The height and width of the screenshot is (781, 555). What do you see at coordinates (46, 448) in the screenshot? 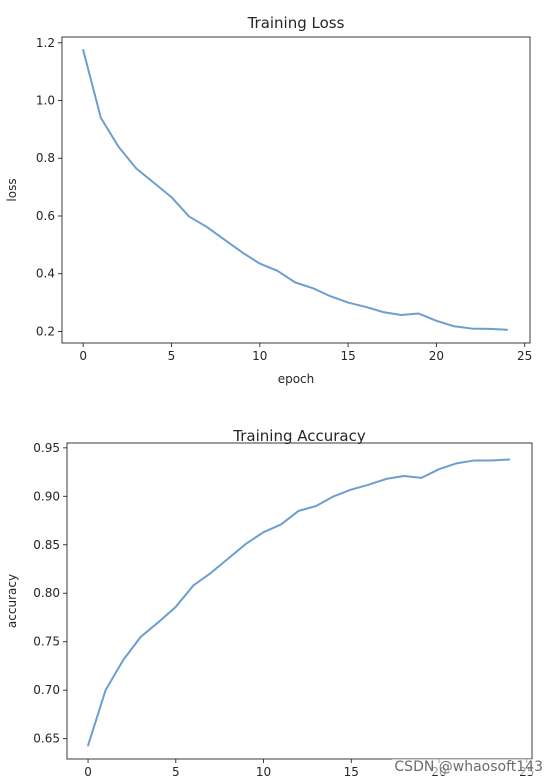
I see `y-tick-label: 0.95` at bounding box center [46, 448].